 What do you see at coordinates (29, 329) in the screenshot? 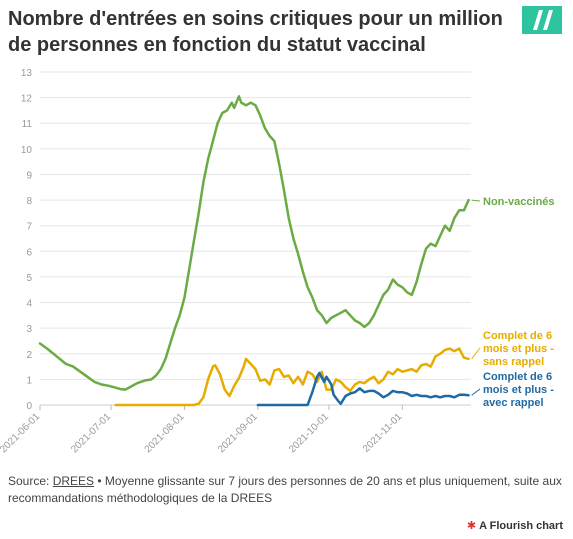
I see `y-tick-label: 3` at bounding box center [29, 329].